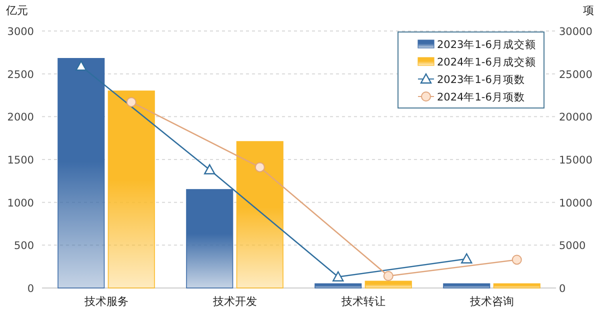 The height and width of the screenshot is (320, 600). Describe the element at coordinates (363, 301) in the screenshot. I see `x-tick-label: 技术转让` at that location.